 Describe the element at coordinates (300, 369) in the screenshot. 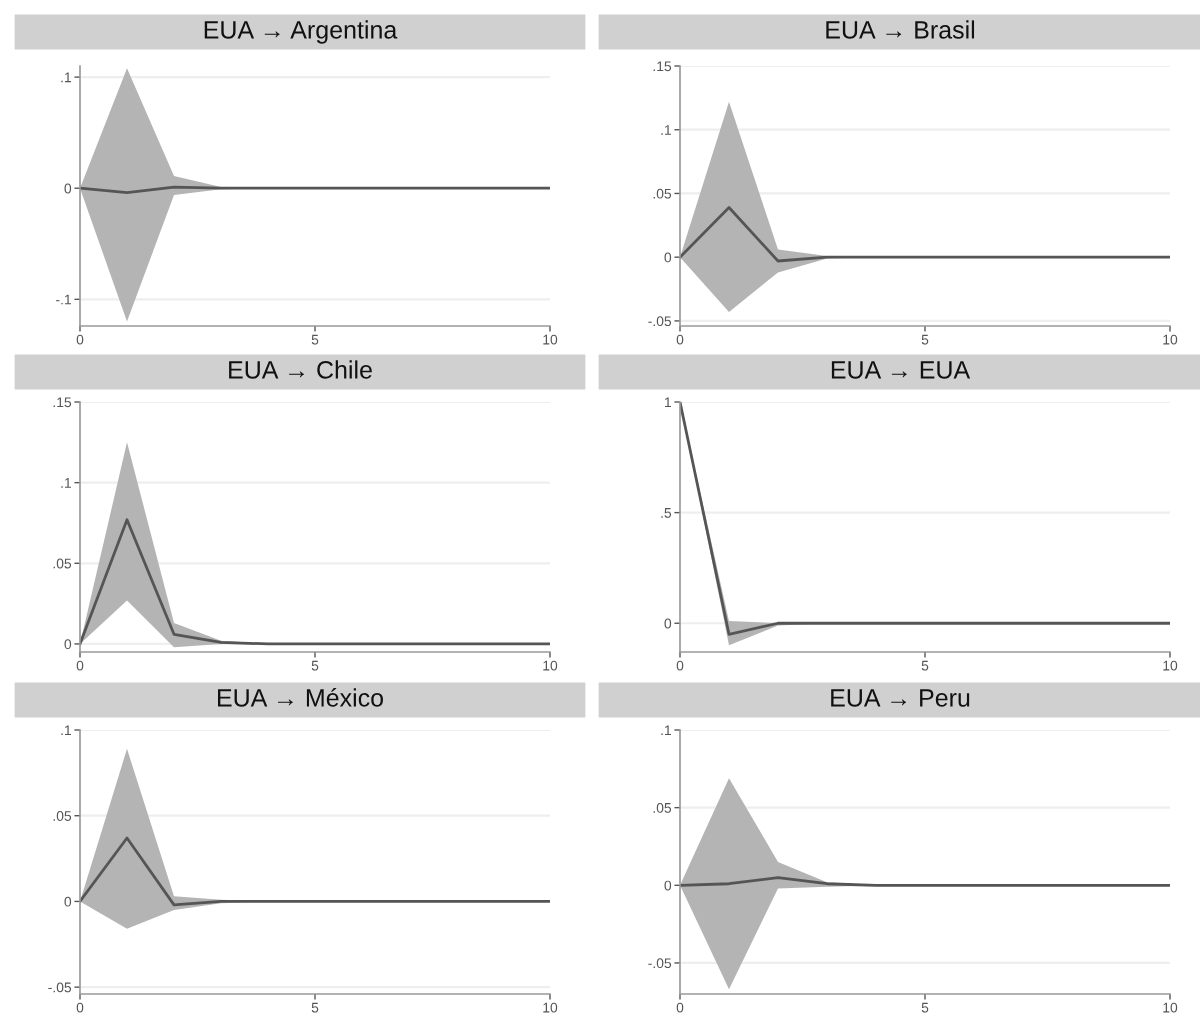

I see `chart-title: EUA → Chile` at that location.